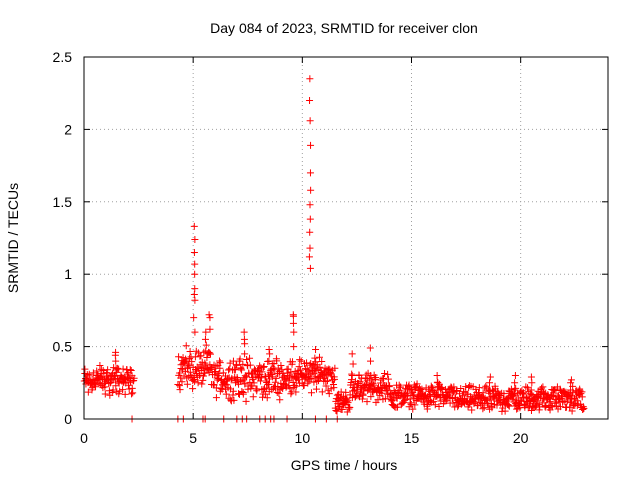  I want to click on y-tick-label: 2.5, so click(63, 57).